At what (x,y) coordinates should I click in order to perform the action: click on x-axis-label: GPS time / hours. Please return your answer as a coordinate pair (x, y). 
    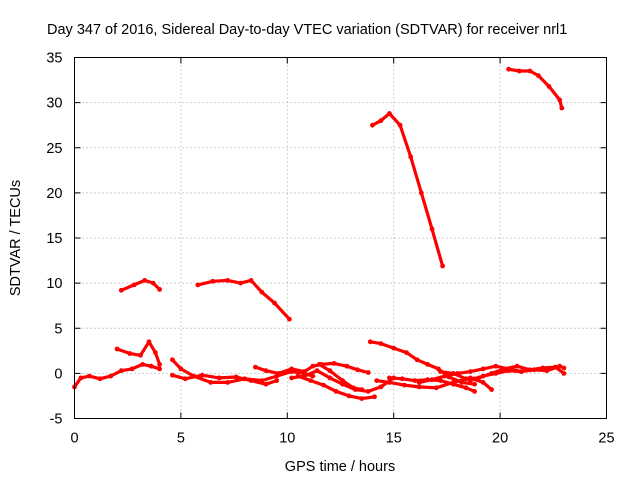
    Looking at the image, I should click on (340, 467).